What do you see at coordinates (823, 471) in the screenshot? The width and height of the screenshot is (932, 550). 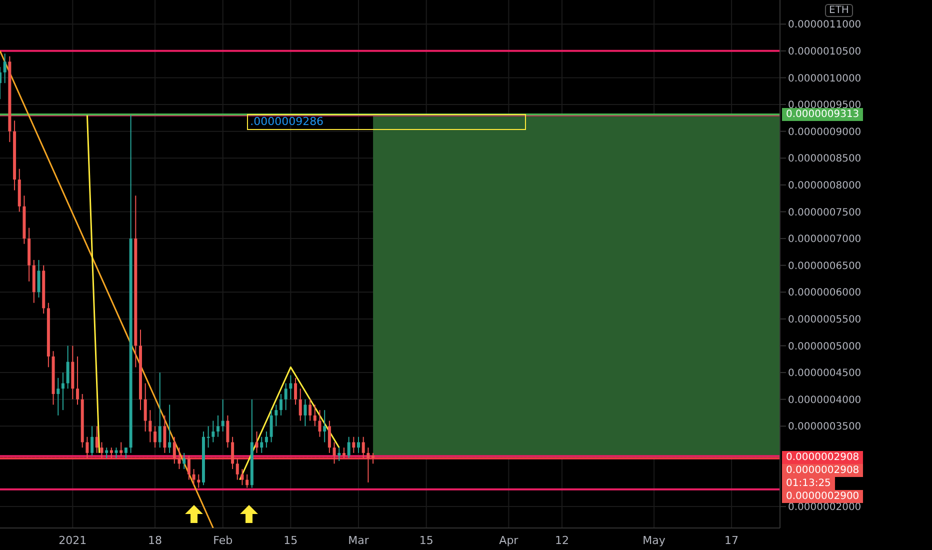 I see `text: 0.0000002908` at bounding box center [823, 471].